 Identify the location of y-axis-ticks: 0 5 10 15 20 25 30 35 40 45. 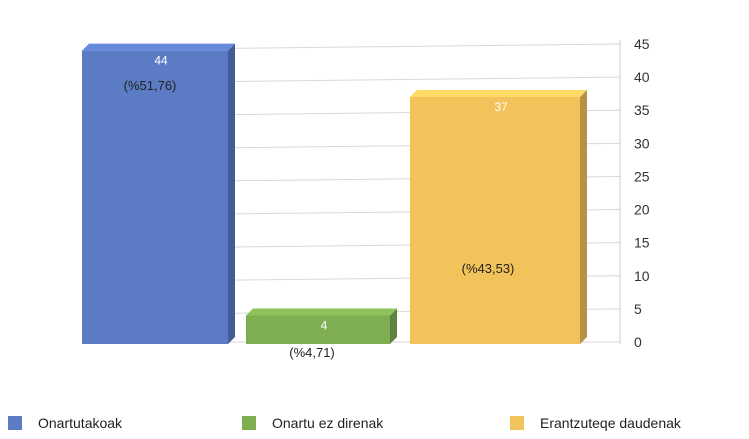
(642, 193).